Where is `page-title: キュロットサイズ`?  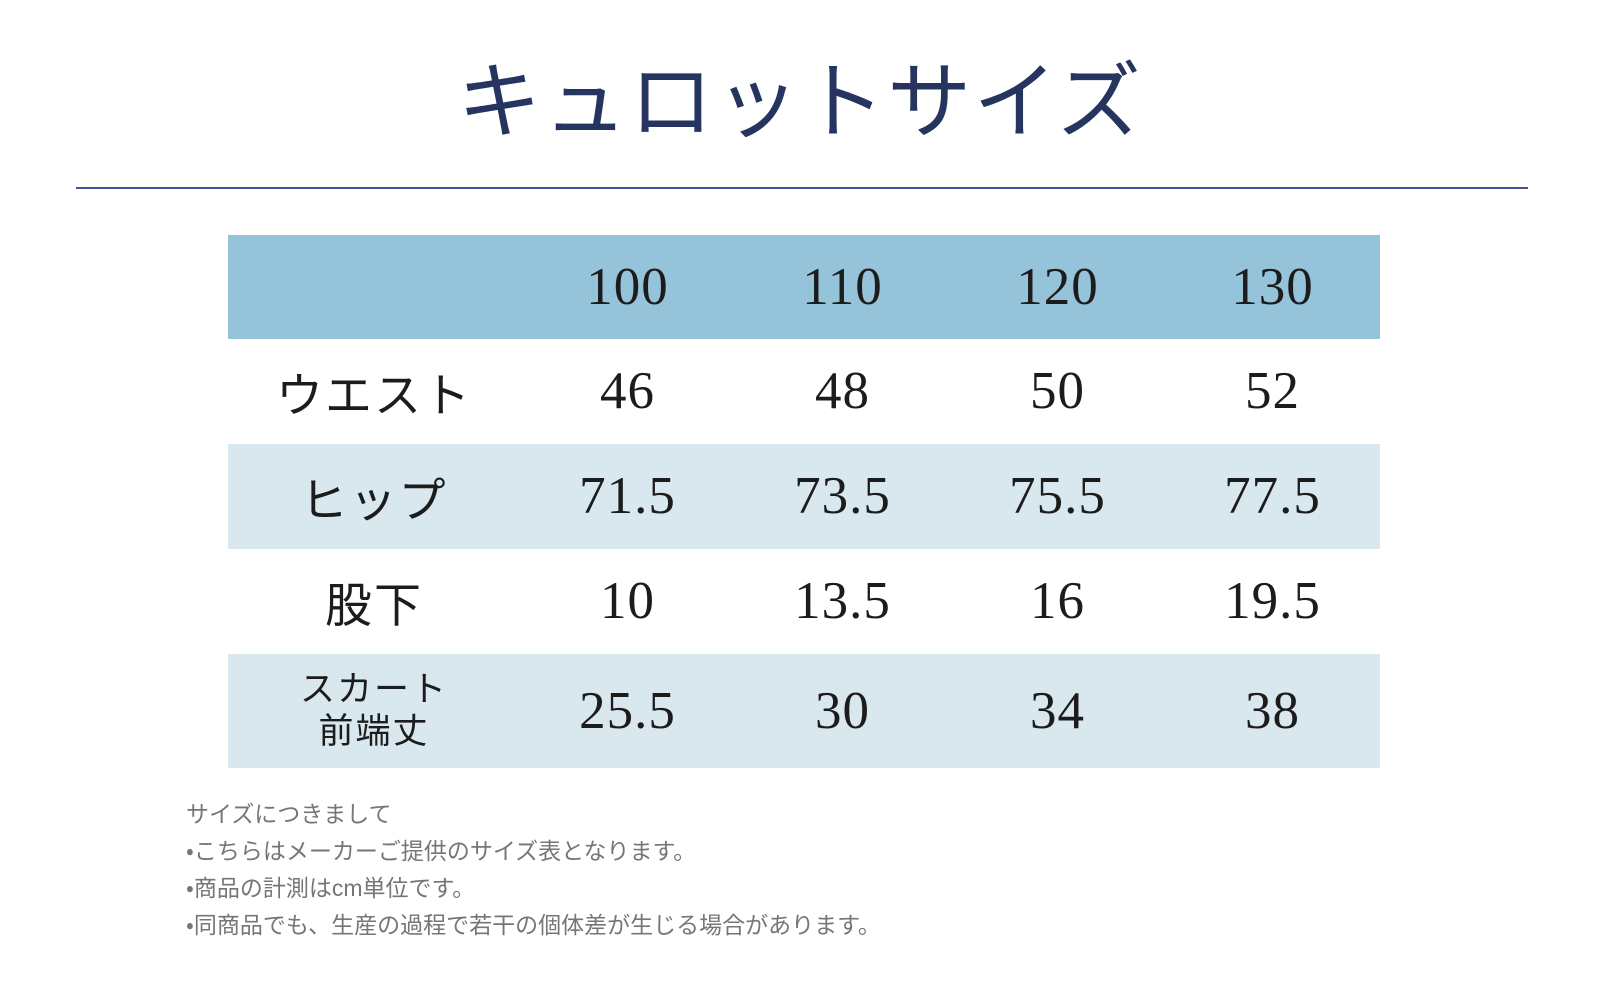 page-title: キュロットサイズ is located at coordinates (800, 103).